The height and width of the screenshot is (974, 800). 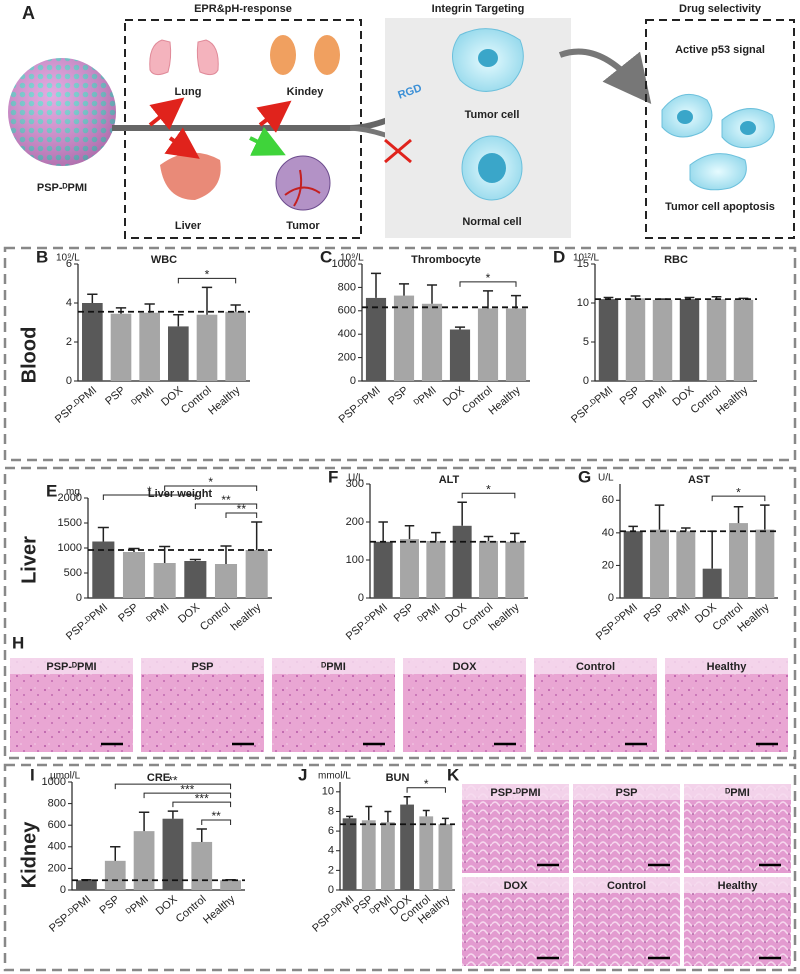 What do you see at coordinates (164, 260) in the screenshot?
I see `chart-title: WBC` at bounding box center [164, 260].